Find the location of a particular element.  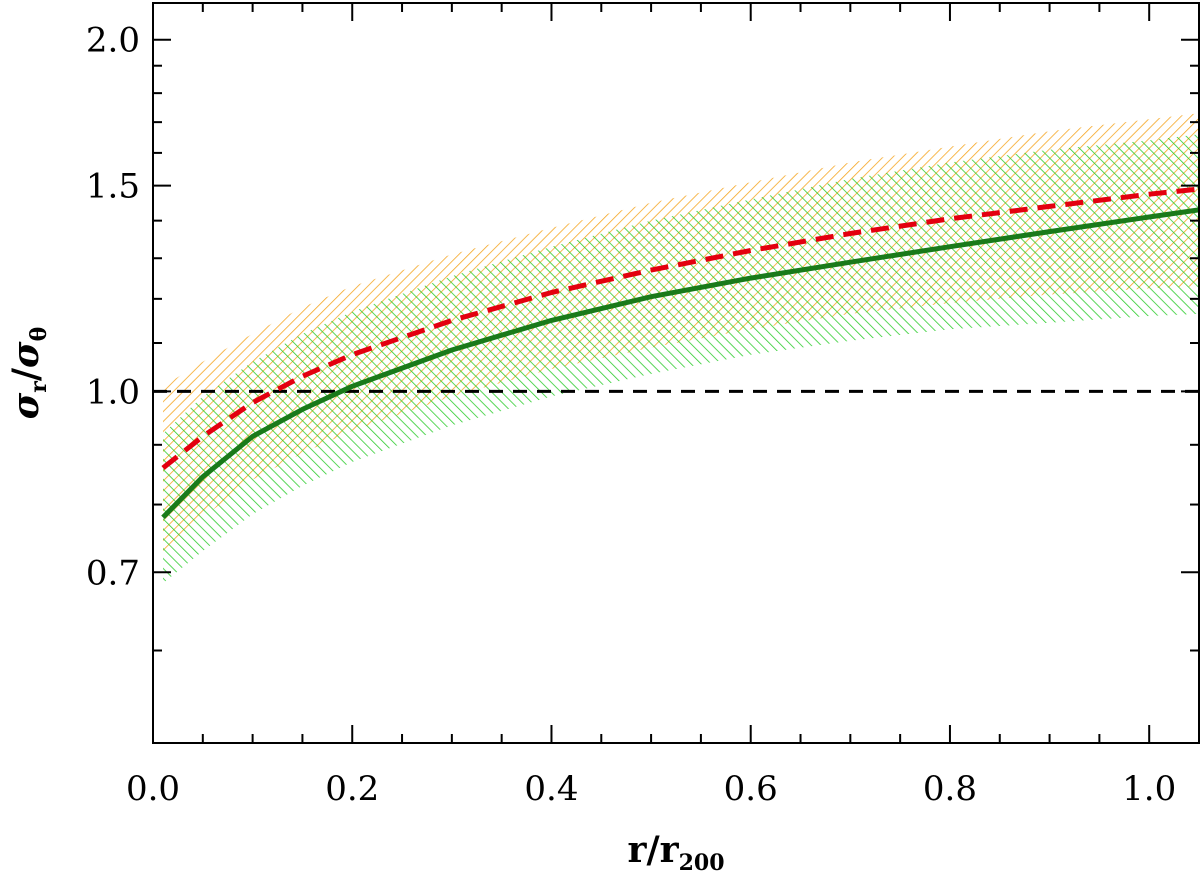

y-tick-label: 0.7 is located at coordinates (113, 573).